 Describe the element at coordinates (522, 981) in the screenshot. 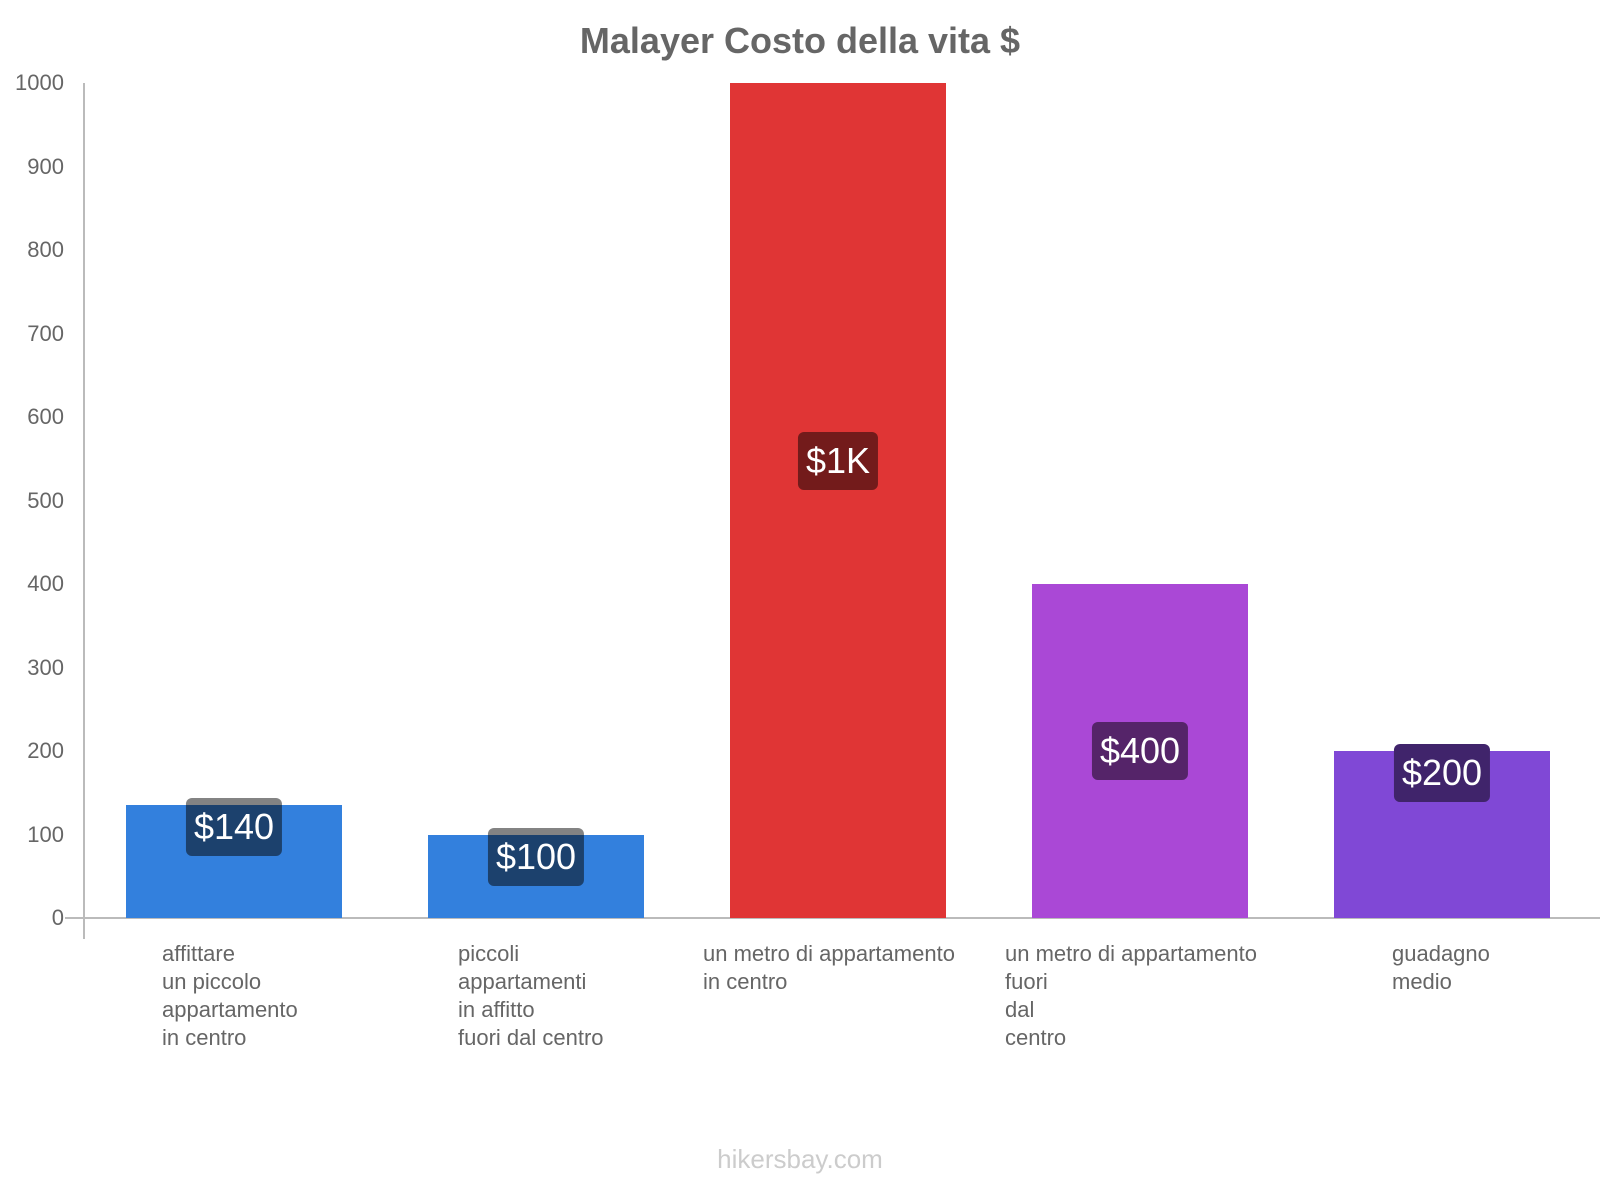

I see `x-category-label-line: appartamenti` at that location.